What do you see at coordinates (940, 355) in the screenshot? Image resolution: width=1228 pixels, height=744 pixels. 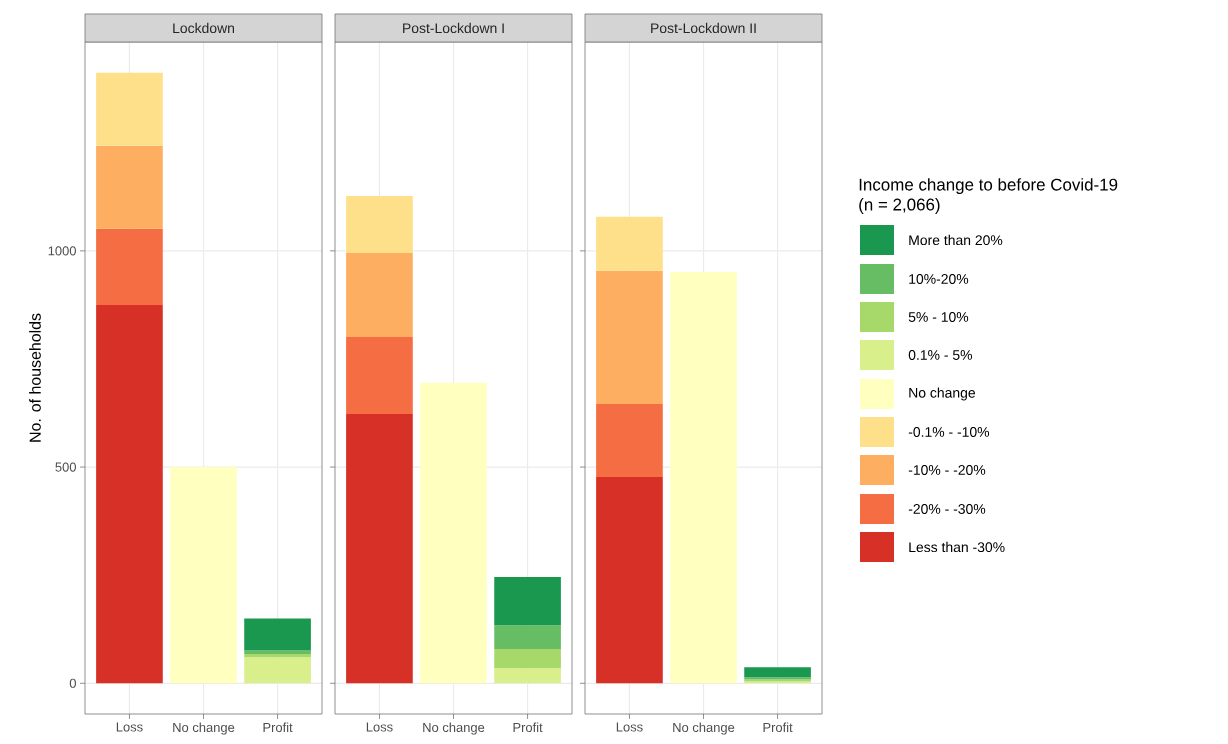 I see `legend-label: 0.1% - 5%` at bounding box center [940, 355].